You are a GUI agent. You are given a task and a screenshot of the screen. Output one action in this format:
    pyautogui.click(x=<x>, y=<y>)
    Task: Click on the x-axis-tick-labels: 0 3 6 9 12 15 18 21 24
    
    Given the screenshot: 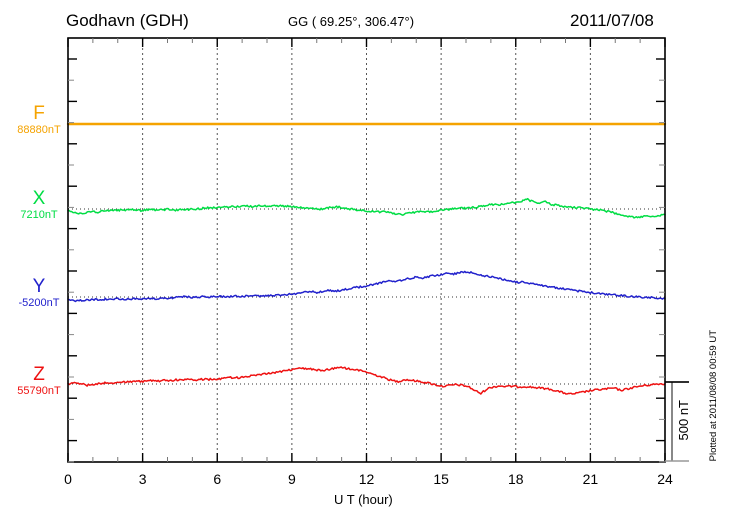 What is the action you would take?
    pyautogui.click(x=368, y=479)
    